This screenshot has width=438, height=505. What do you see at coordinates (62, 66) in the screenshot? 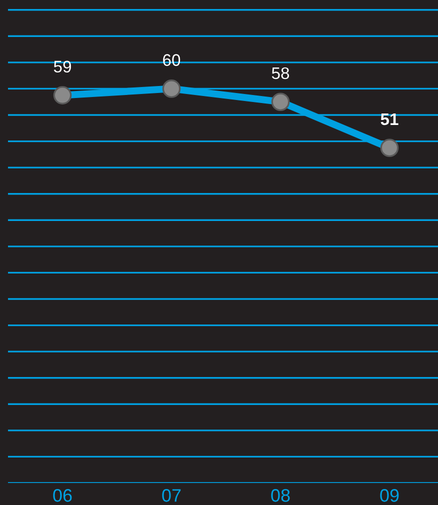
I see `data-label: 59` at bounding box center [62, 66].